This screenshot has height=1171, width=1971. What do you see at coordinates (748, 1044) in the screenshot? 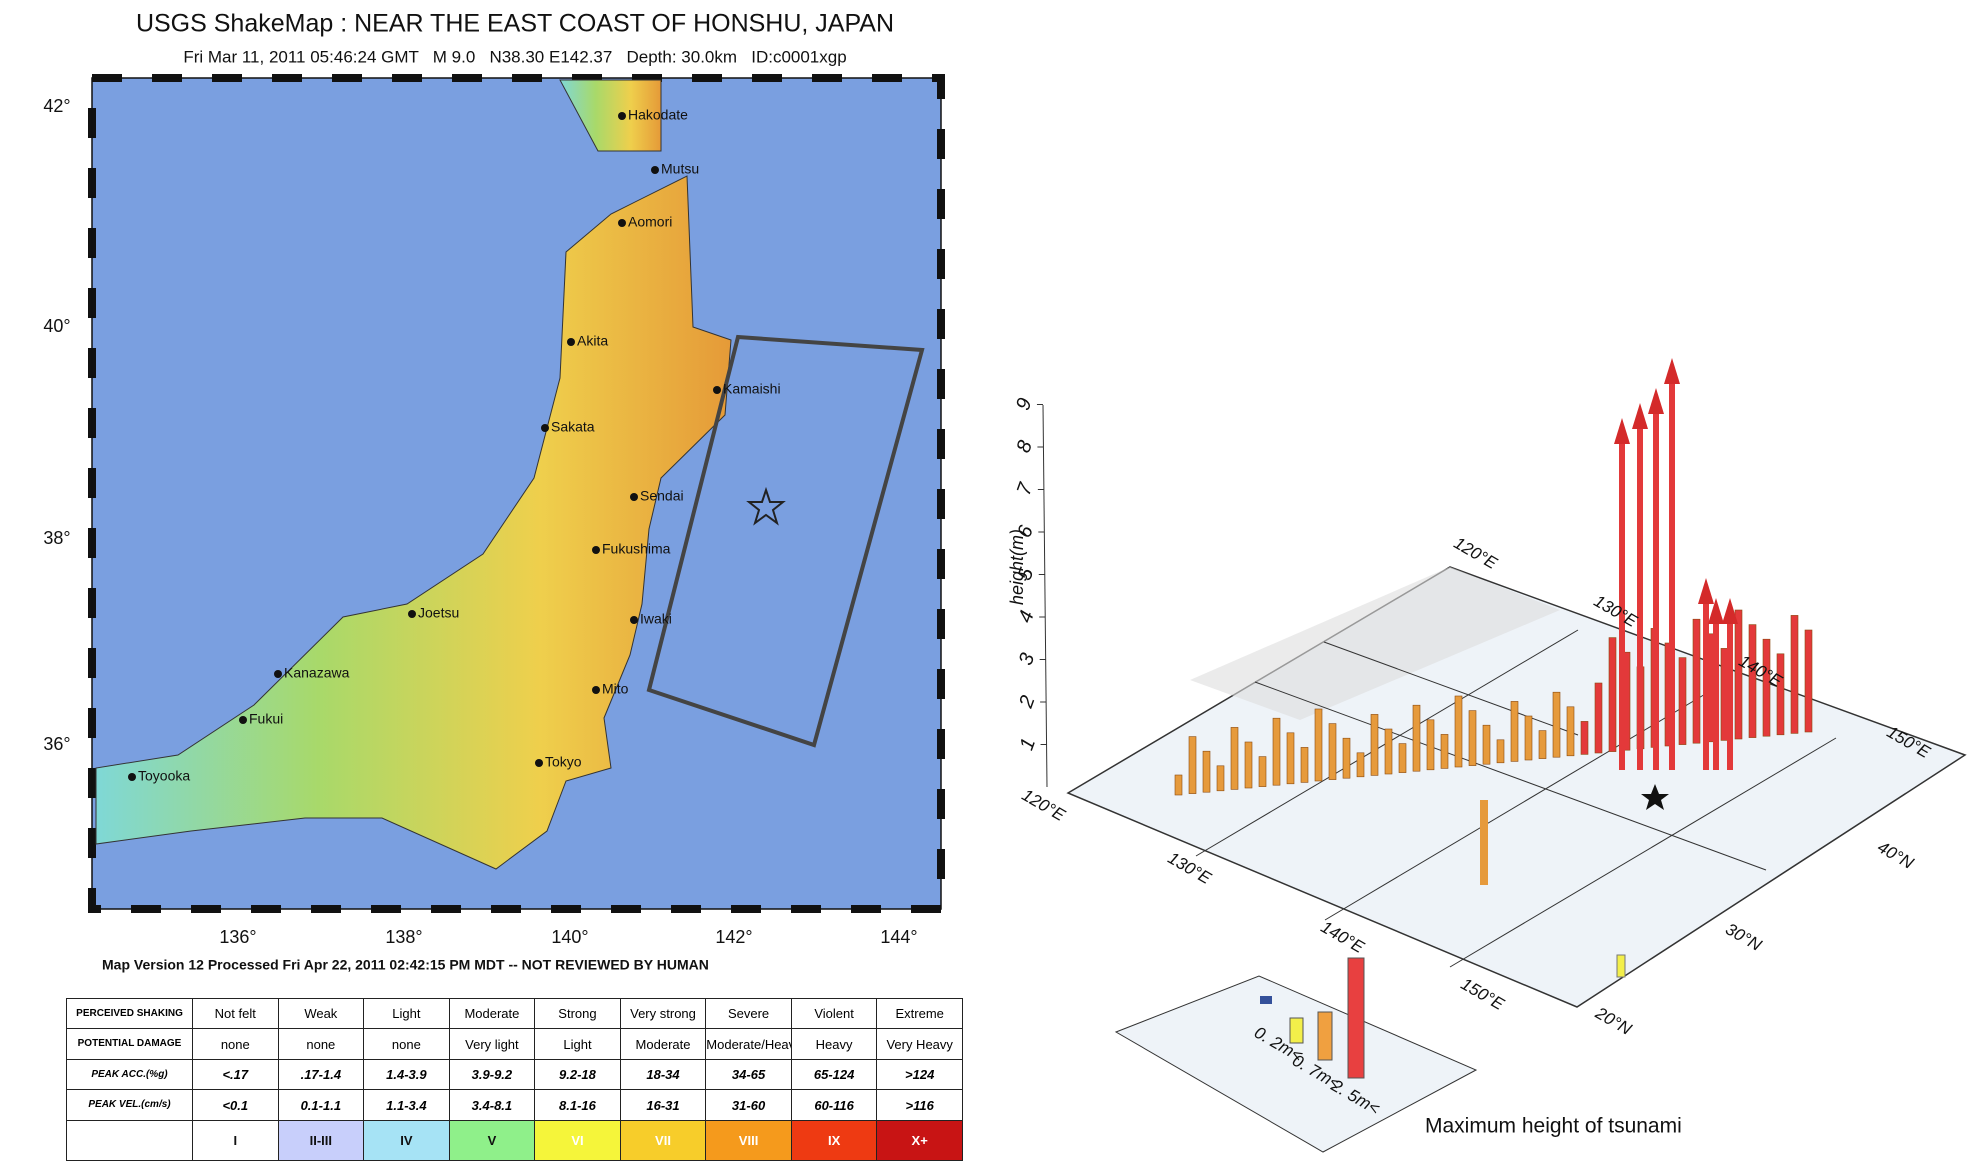
I see `cell: Moderate/Heavy` at bounding box center [748, 1044].